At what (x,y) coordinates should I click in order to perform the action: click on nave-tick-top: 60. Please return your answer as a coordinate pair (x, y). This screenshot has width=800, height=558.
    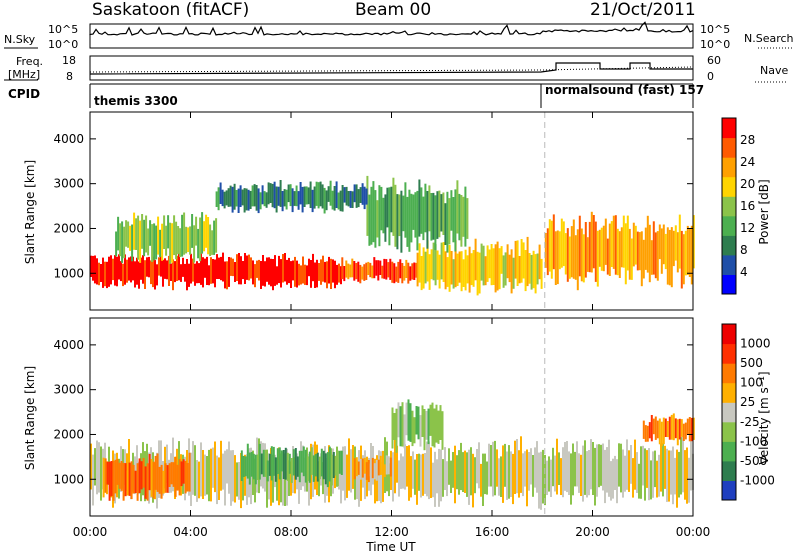
    Looking at the image, I should click on (714, 60).